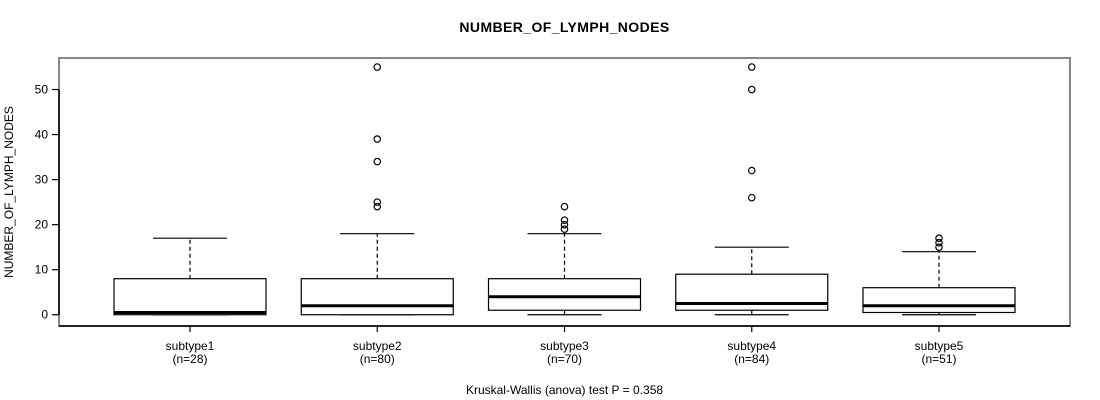 This screenshot has width=1100, height=400. Describe the element at coordinates (564, 27) in the screenshot. I see `chart-title: NUMBER_OF_LYMPH_NODES` at that location.